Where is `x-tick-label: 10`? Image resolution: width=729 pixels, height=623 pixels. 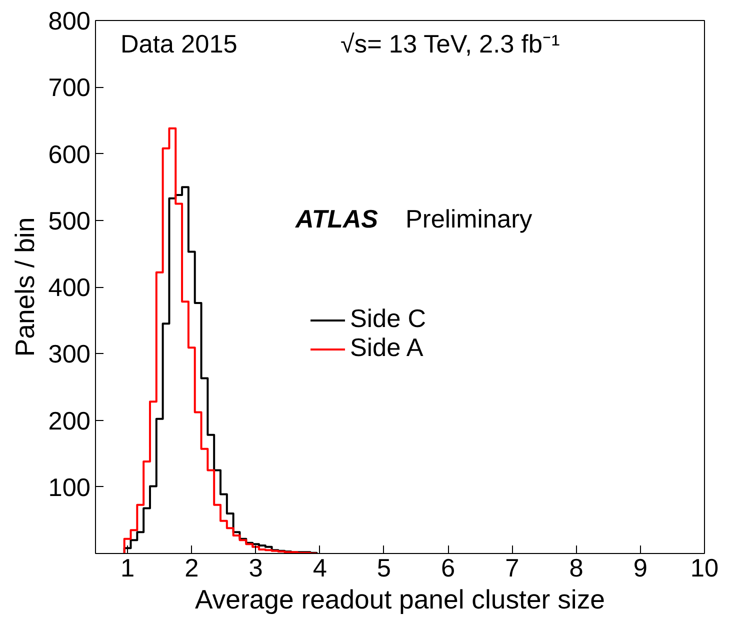 x-tick-label: 10 is located at coordinates (704, 568).